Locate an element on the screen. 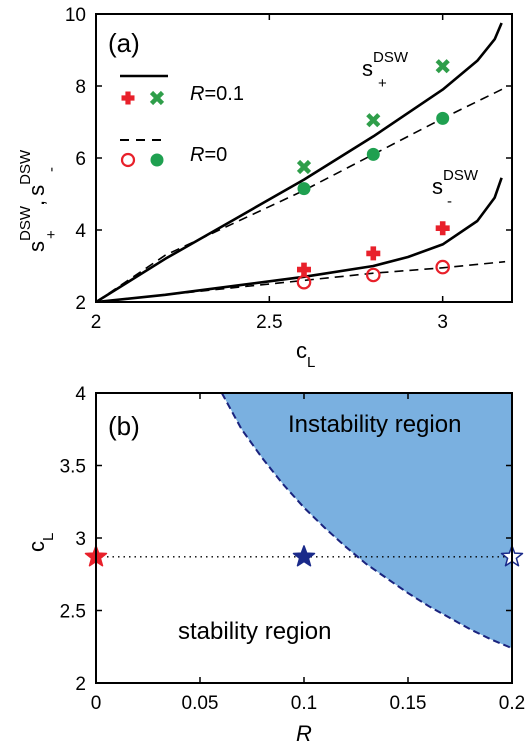 This screenshot has width=530, height=750. stability-region-label: stability region is located at coordinates (254, 631).